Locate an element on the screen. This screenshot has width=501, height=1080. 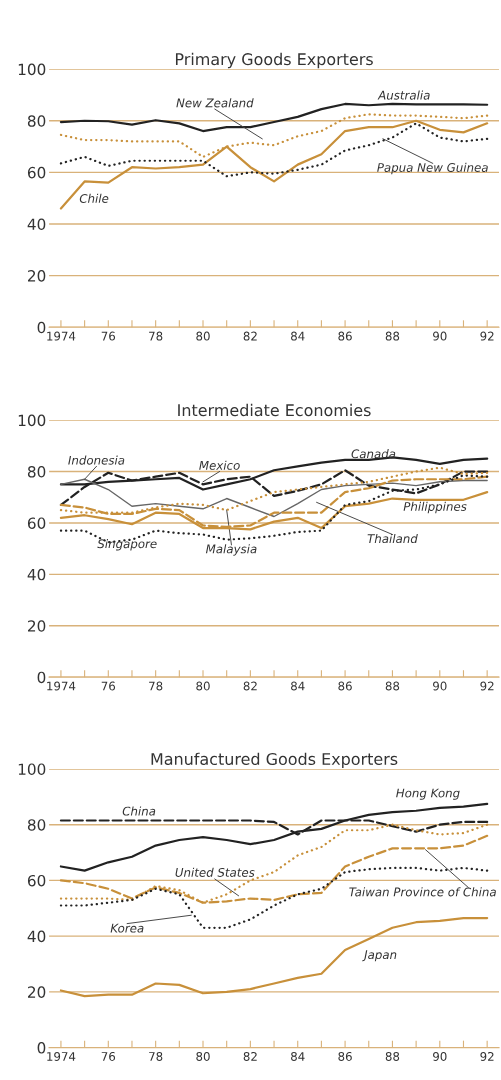
series-label: Australia is located at coordinates (403, 95).